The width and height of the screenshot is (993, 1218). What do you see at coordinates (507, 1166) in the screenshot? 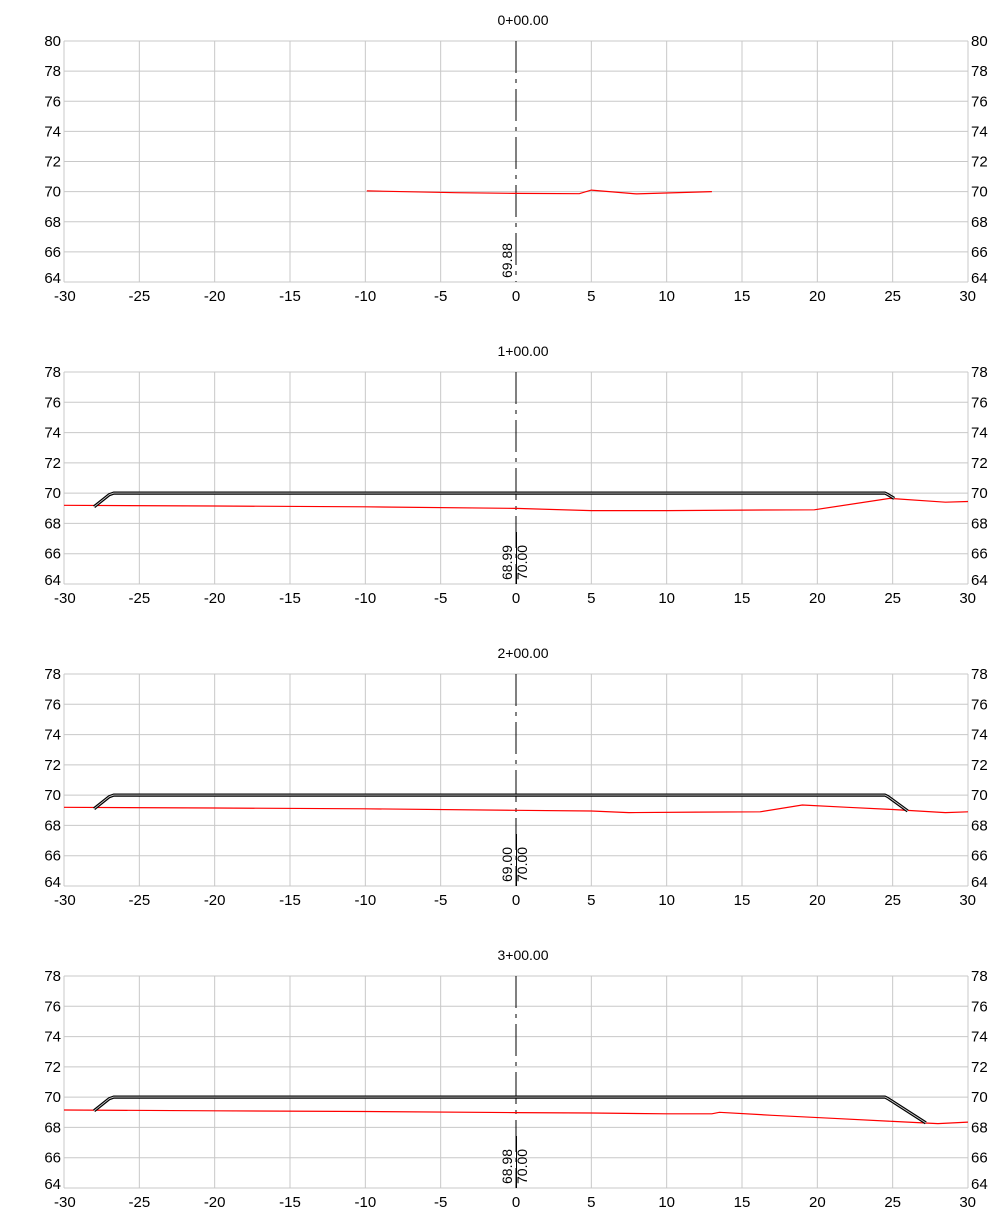
I see `centerline-elevation-label: 68.98` at bounding box center [507, 1166].